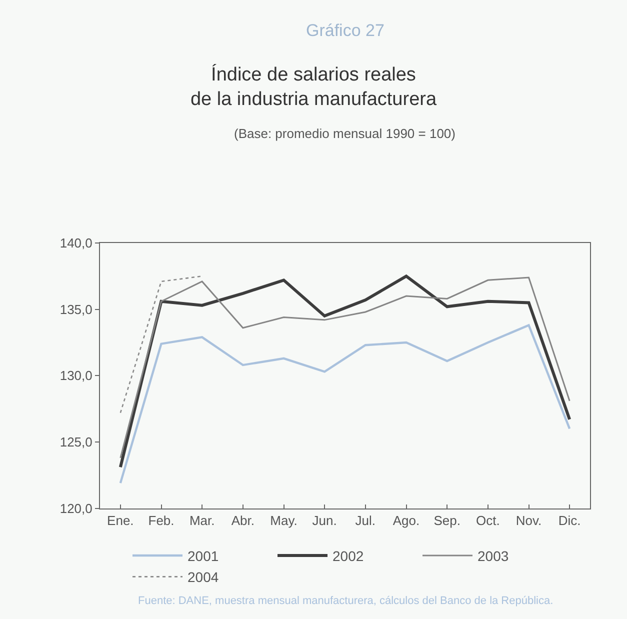 The image size is (627, 619). Describe the element at coordinates (203, 577) in the screenshot. I see `legend-label: 2004` at that location.